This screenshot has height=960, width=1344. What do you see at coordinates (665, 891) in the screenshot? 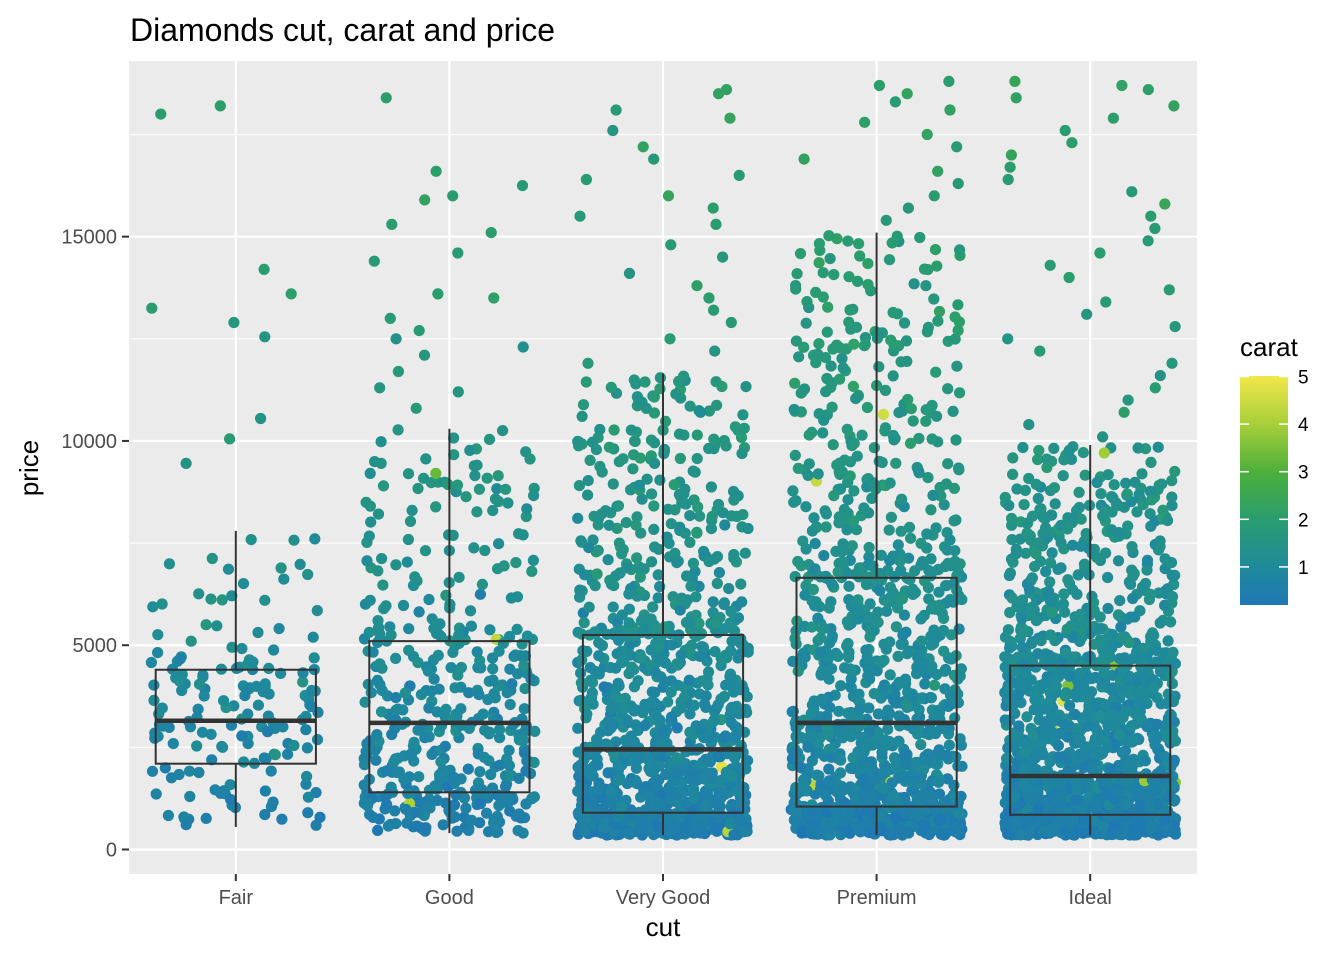
I see `x-axis: Fair Good Very Good Premium Ideal` at bounding box center [665, 891].